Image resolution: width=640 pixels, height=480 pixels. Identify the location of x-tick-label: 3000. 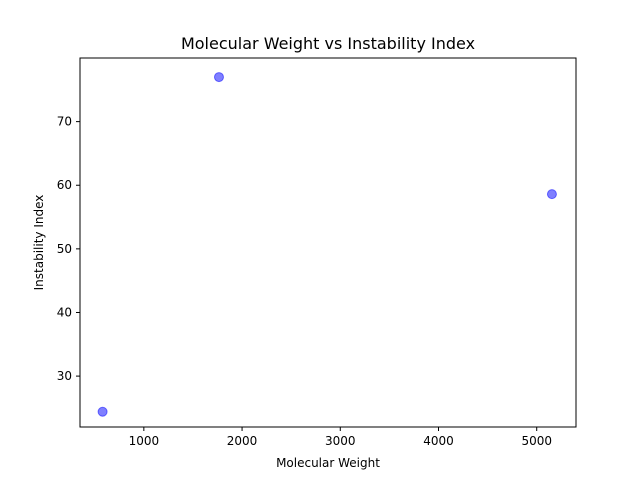
(340, 441).